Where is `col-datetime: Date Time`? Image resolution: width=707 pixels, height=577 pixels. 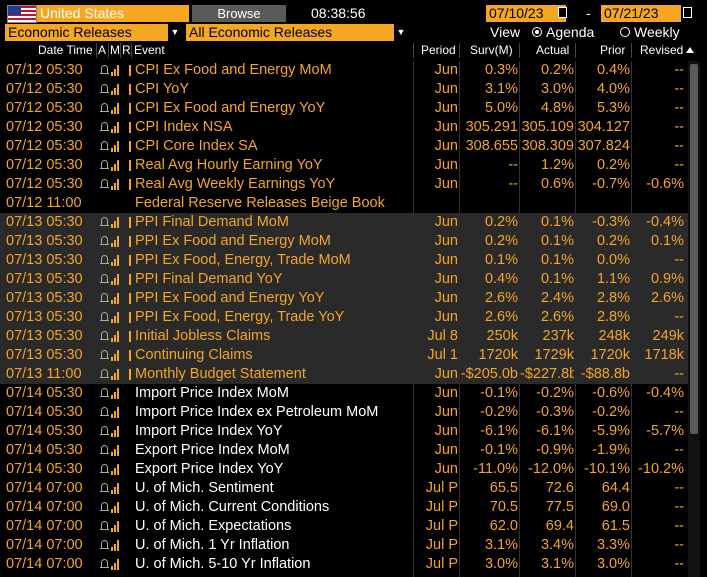
col-datetime: Date Time is located at coordinates (65, 50).